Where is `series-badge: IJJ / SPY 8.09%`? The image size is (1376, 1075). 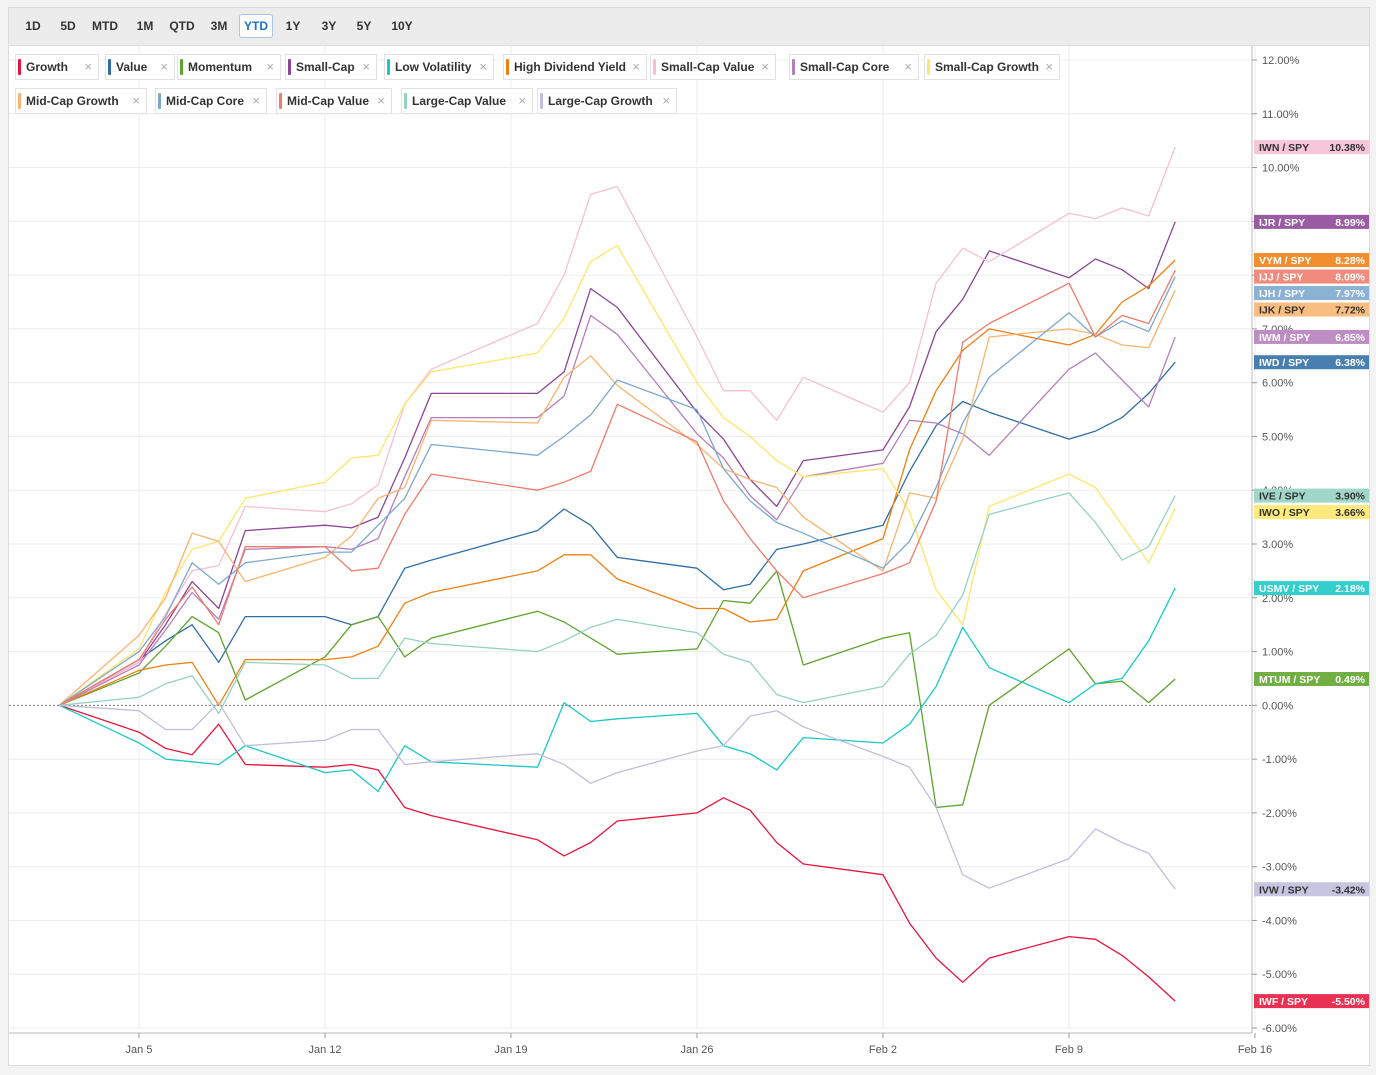
series-badge: IJJ / SPY 8.09% is located at coordinates (1311, 276).